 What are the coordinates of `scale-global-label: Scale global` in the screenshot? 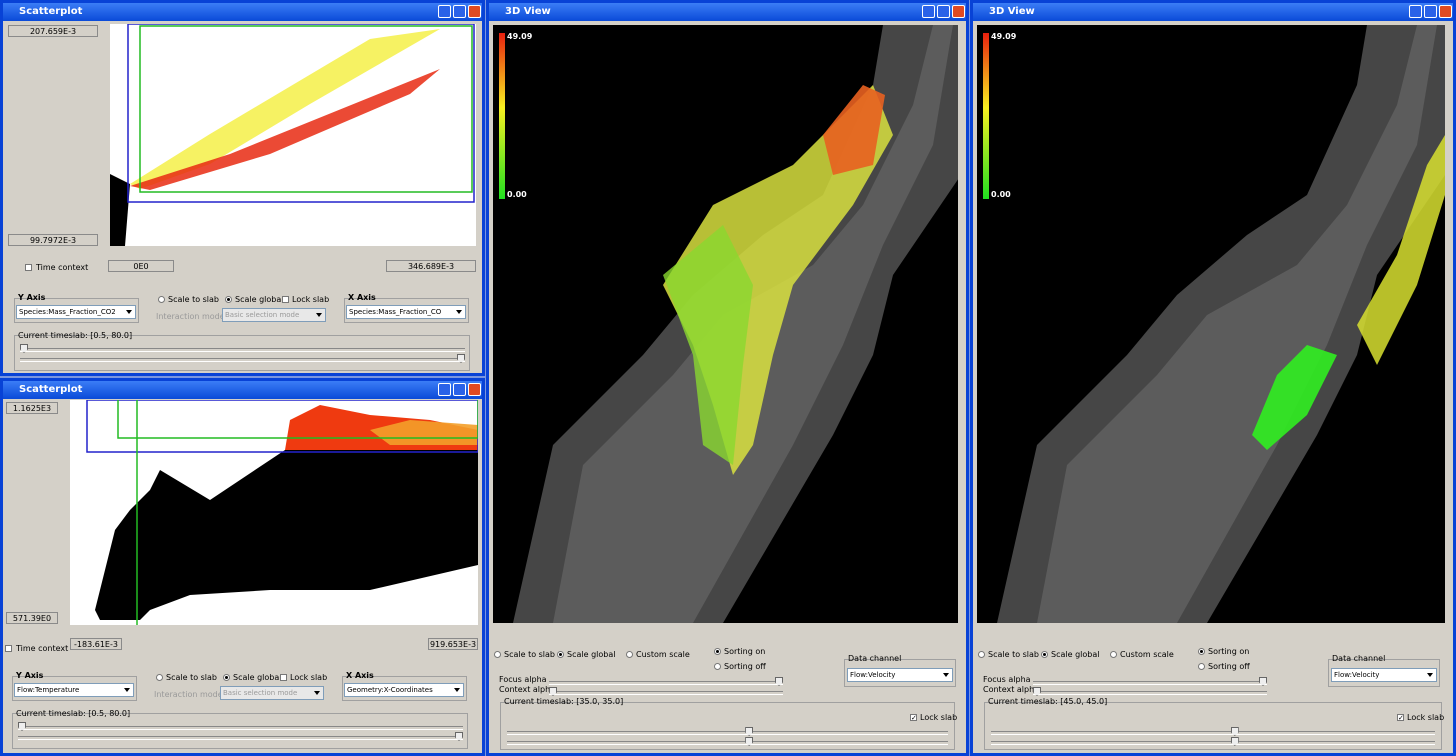 It's located at (1075, 654).